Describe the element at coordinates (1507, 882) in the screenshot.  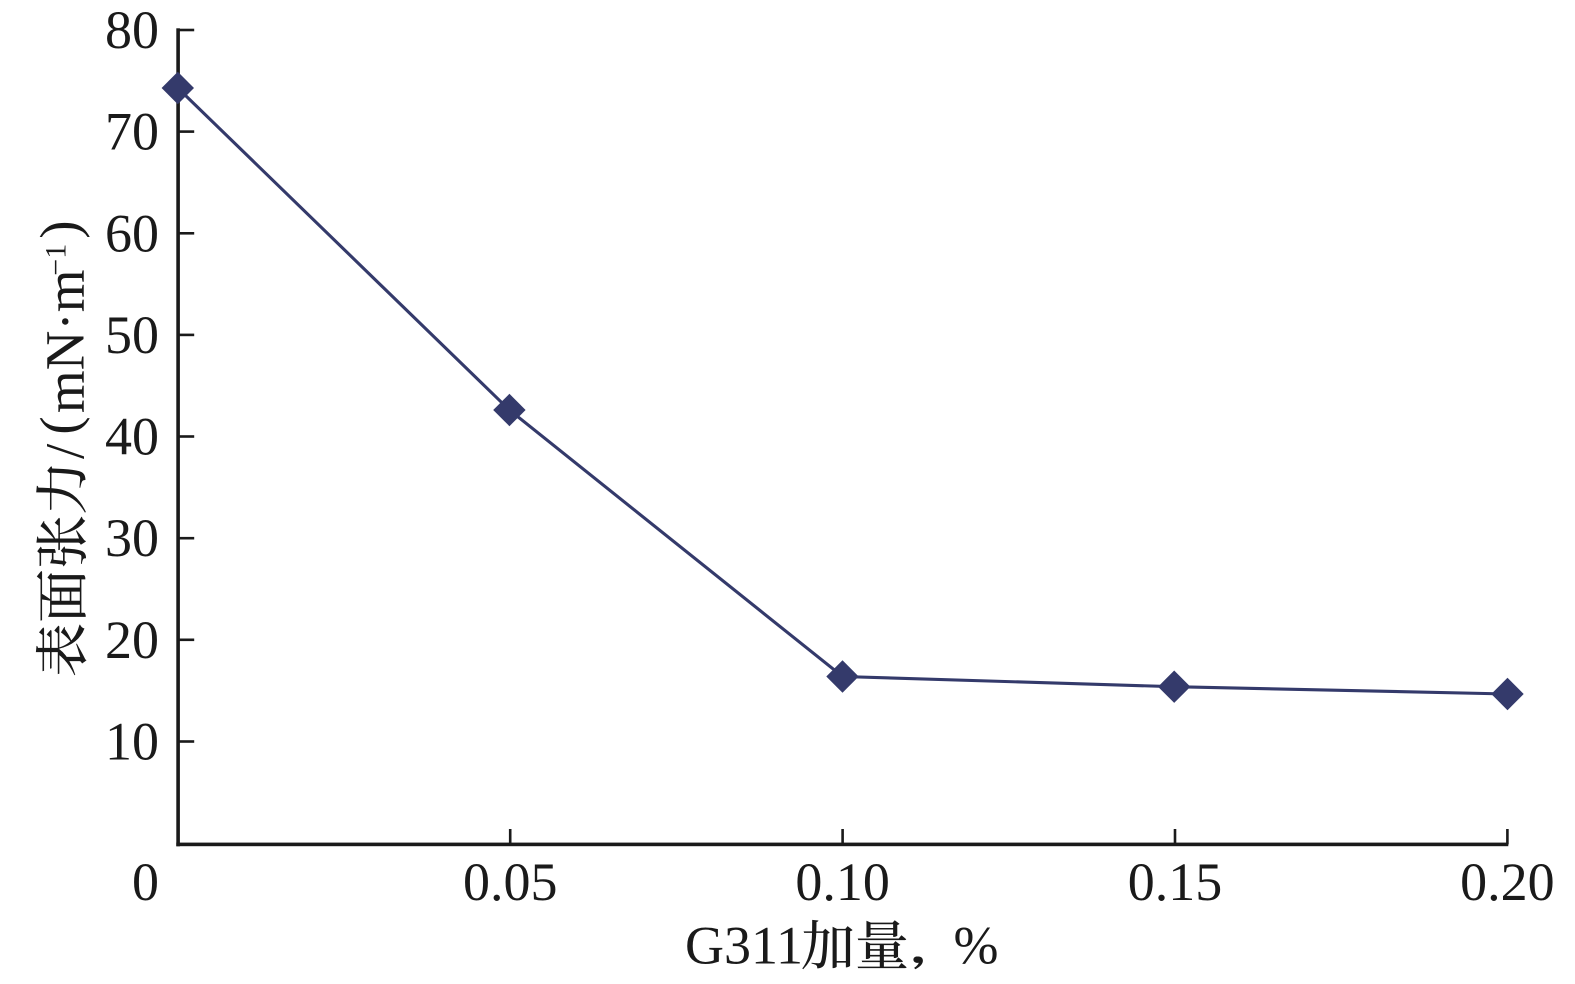
I see `svg-text: 0.20` at that location.